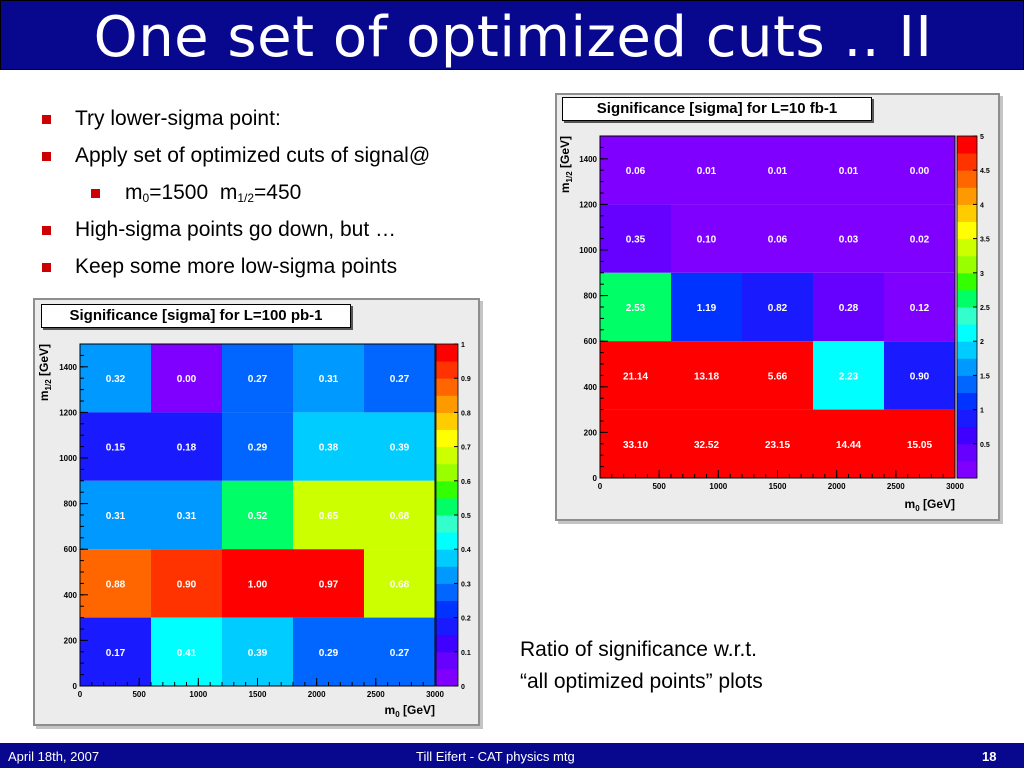  I want to click on colorbar-tick-label: 4.5, so click(985, 171).